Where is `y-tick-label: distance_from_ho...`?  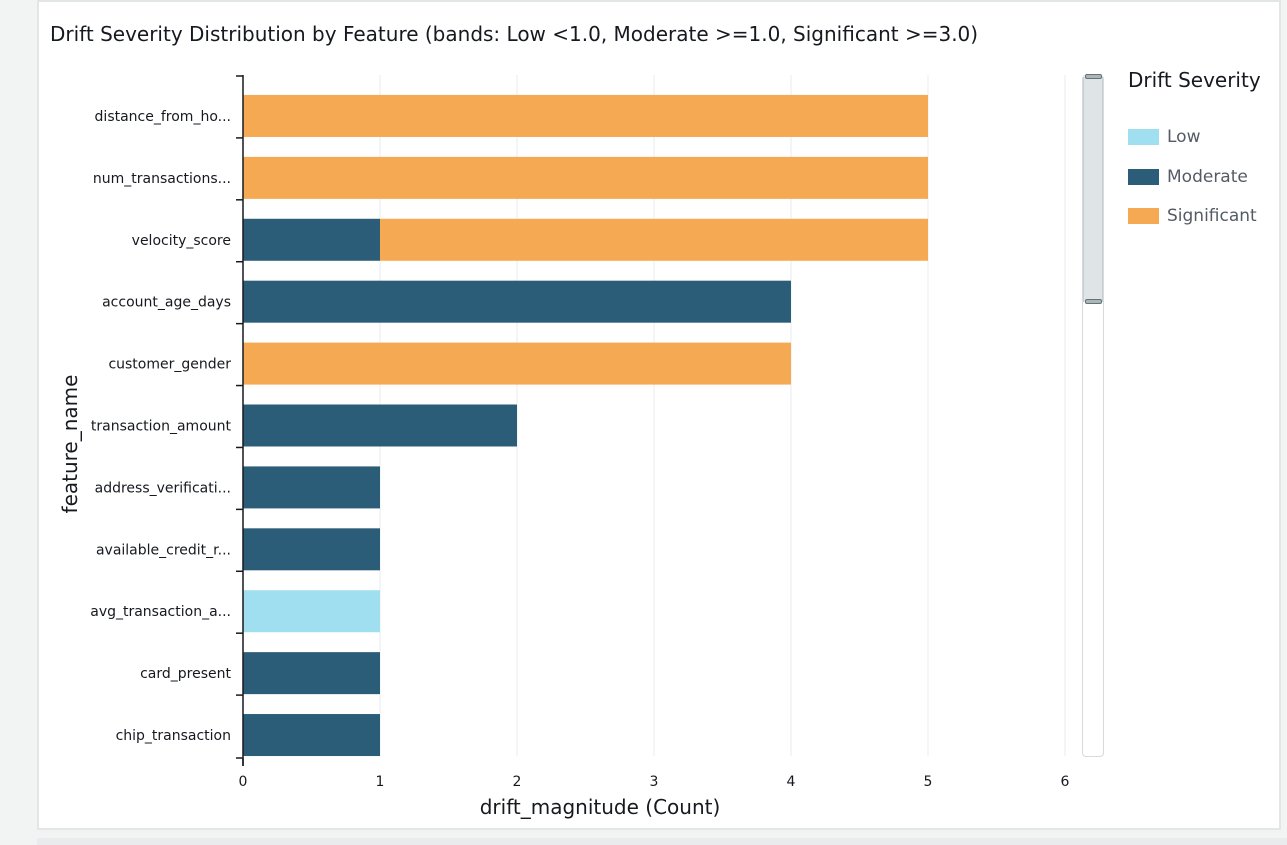
y-tick-label: distance_from_ho... is located at coordinates (163, 117).